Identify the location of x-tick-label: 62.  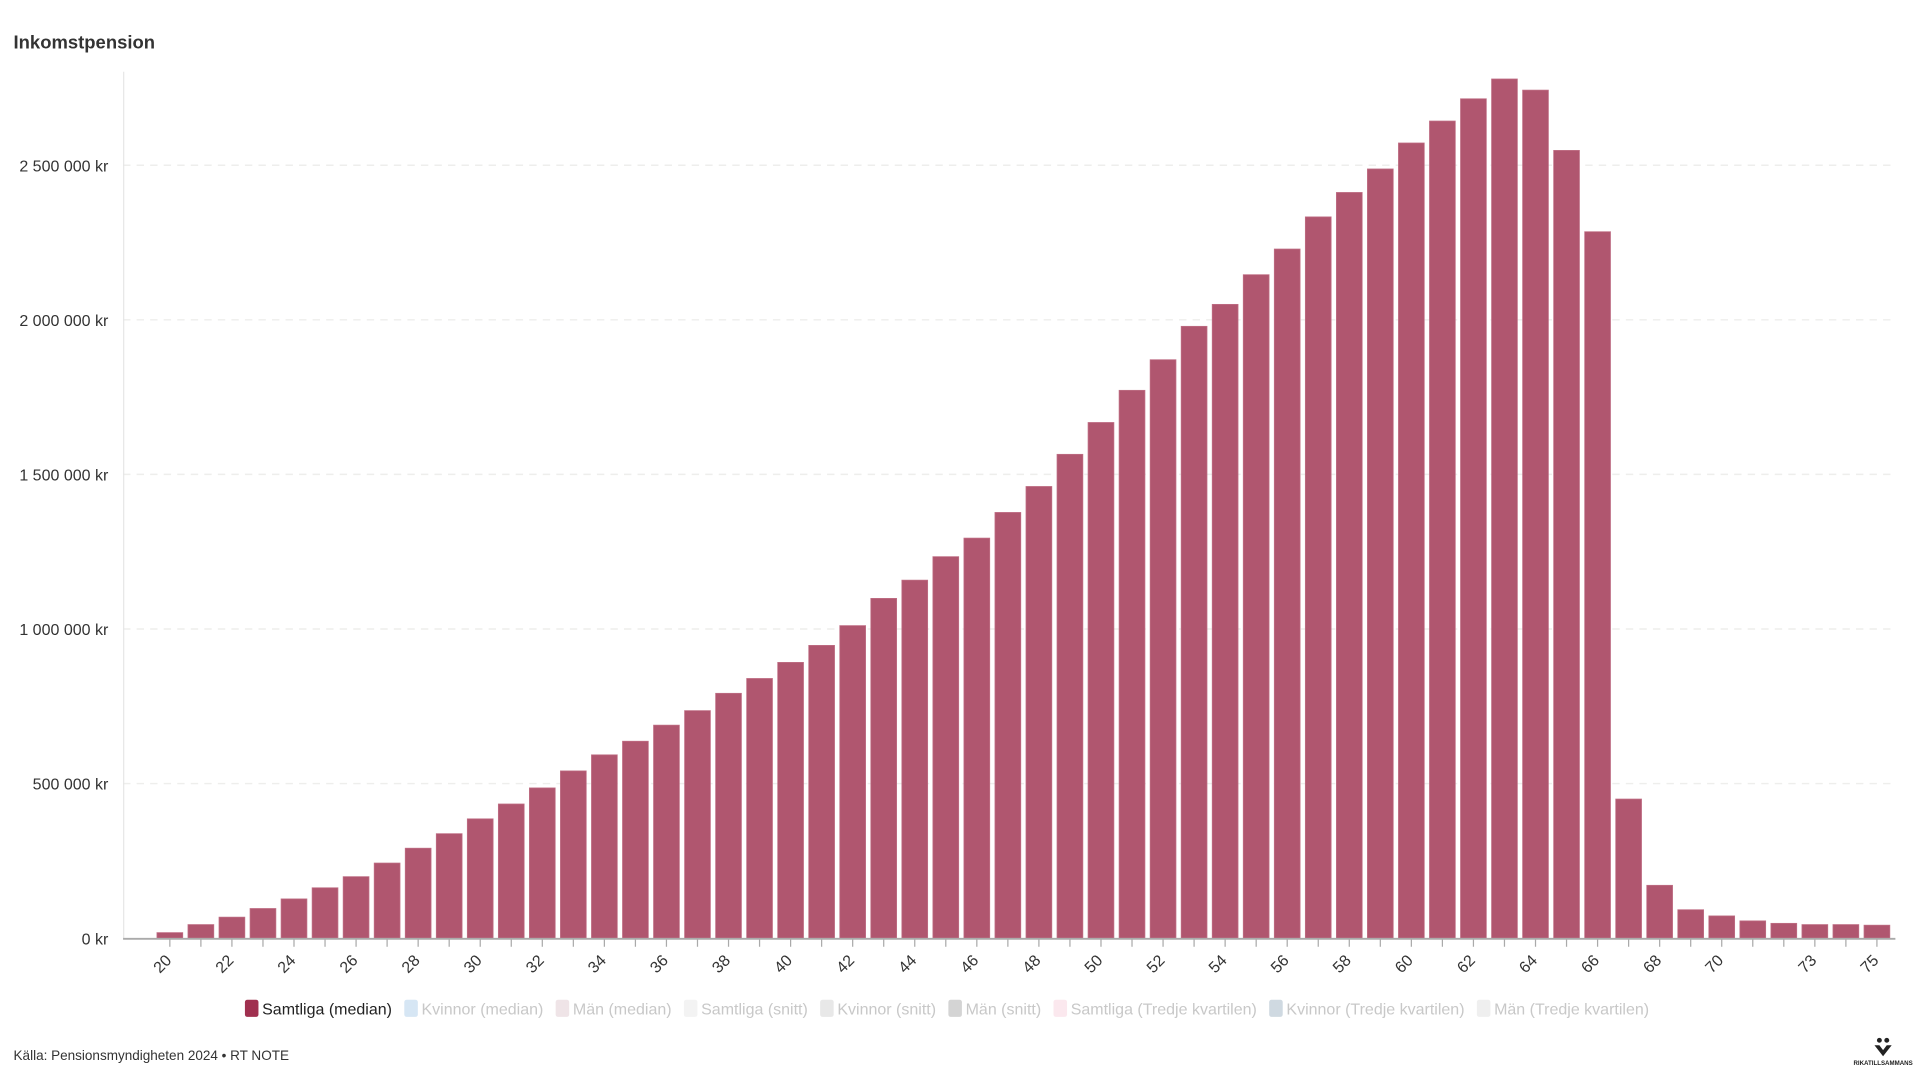
(1466, 964).